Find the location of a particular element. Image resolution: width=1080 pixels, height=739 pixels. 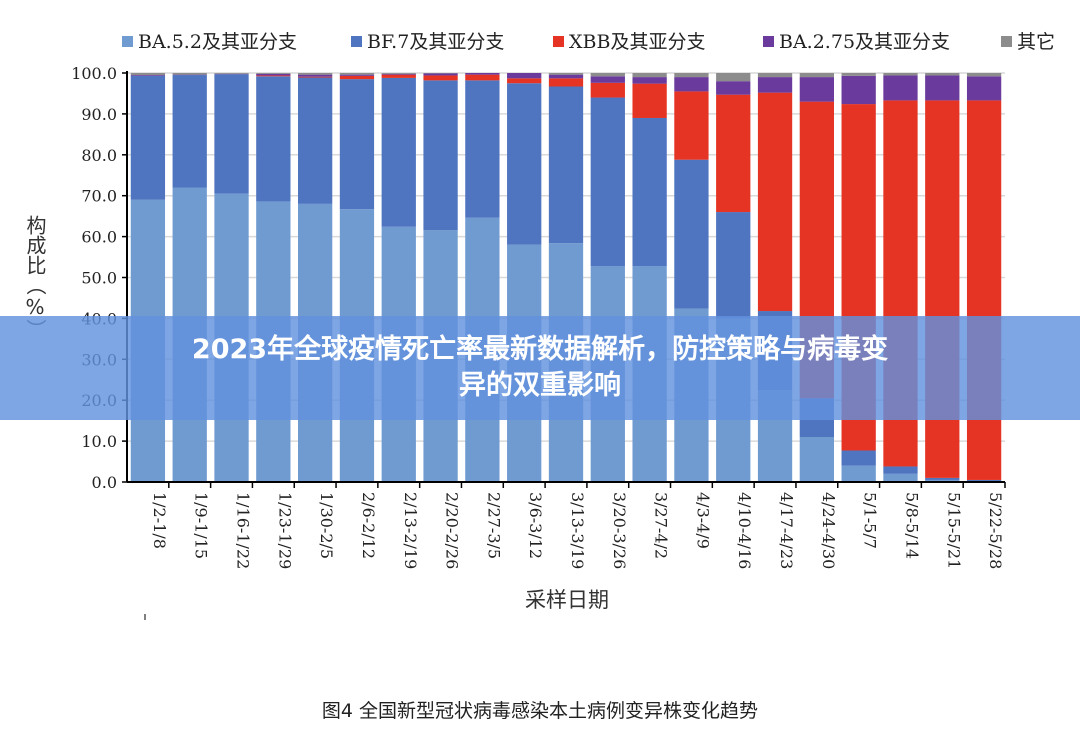

y-tick-label: 50.0 is located at coordinates (99, 278).